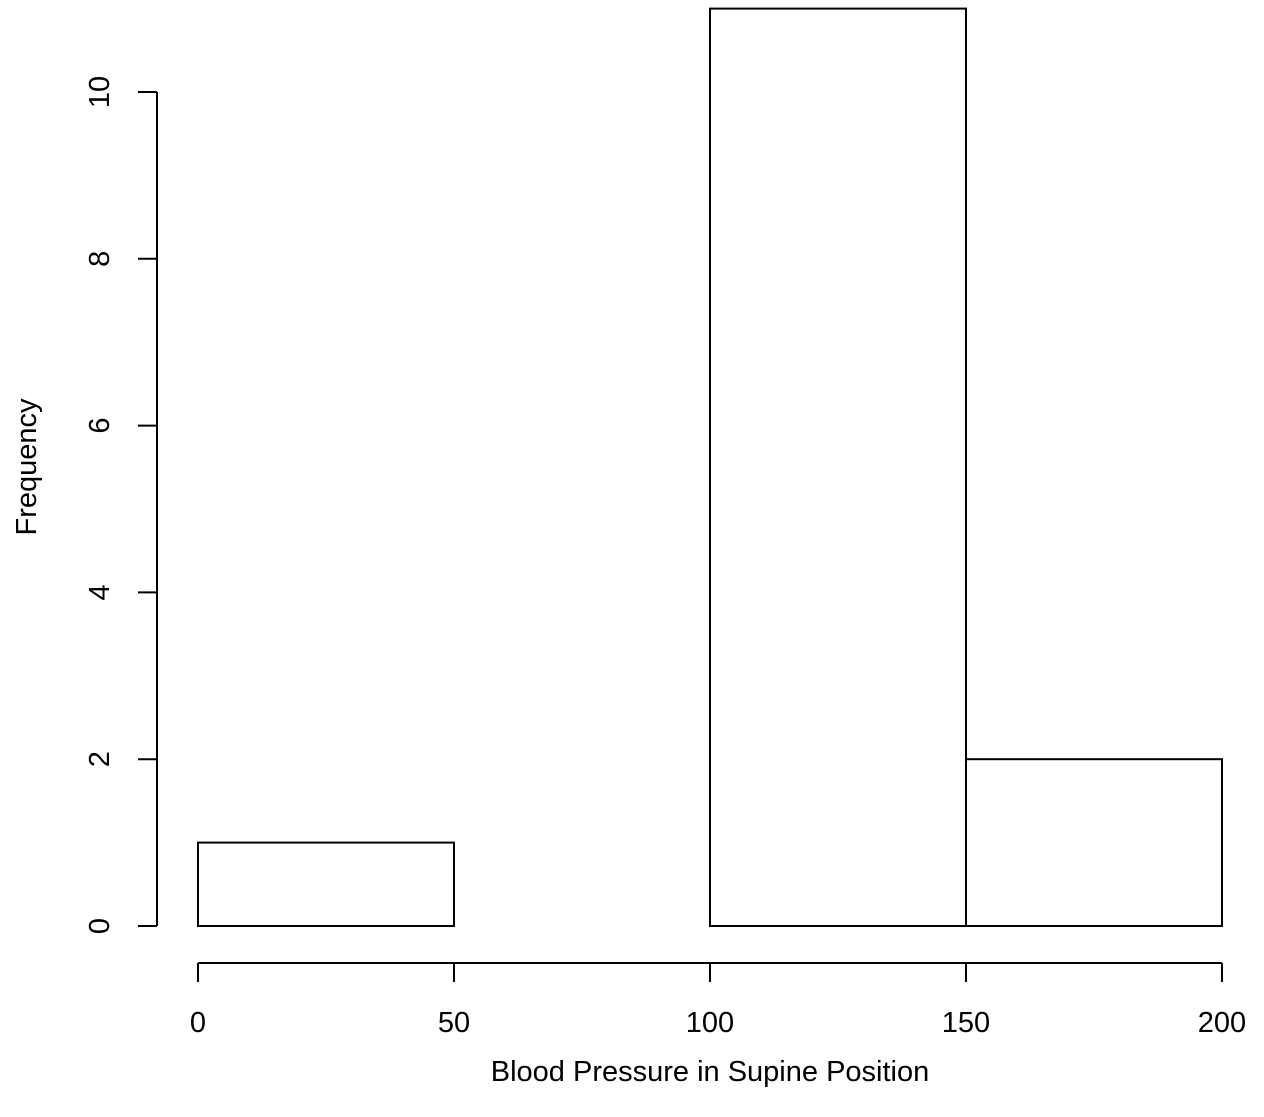 Image resolution: width=1264 pixels, height=1117 pixels. What do you see at coordinates (100, 259) in the screenshot?
I see `y-tick-label: 8` at bounding box center [100, 259].